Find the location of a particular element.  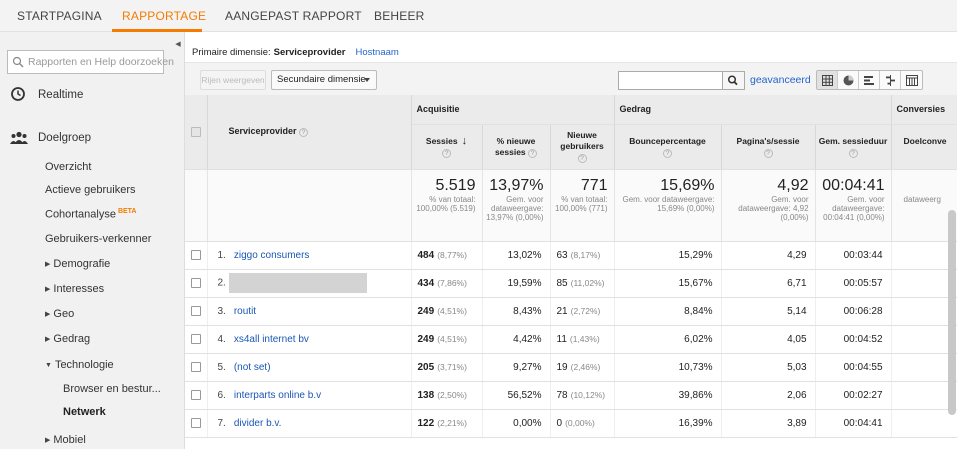

hostnaam-link: Hostnaam is located at coordinates (377, 52).